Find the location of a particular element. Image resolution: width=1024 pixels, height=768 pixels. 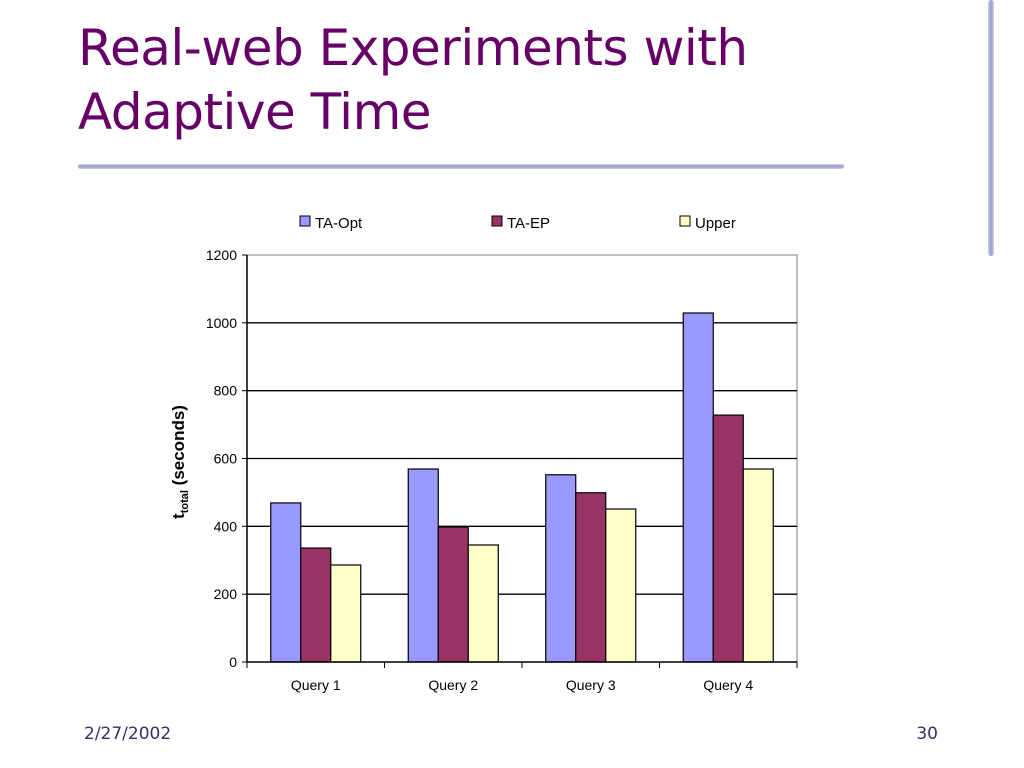

y-tick-label: 1200 is located at coordinates (221, 255).